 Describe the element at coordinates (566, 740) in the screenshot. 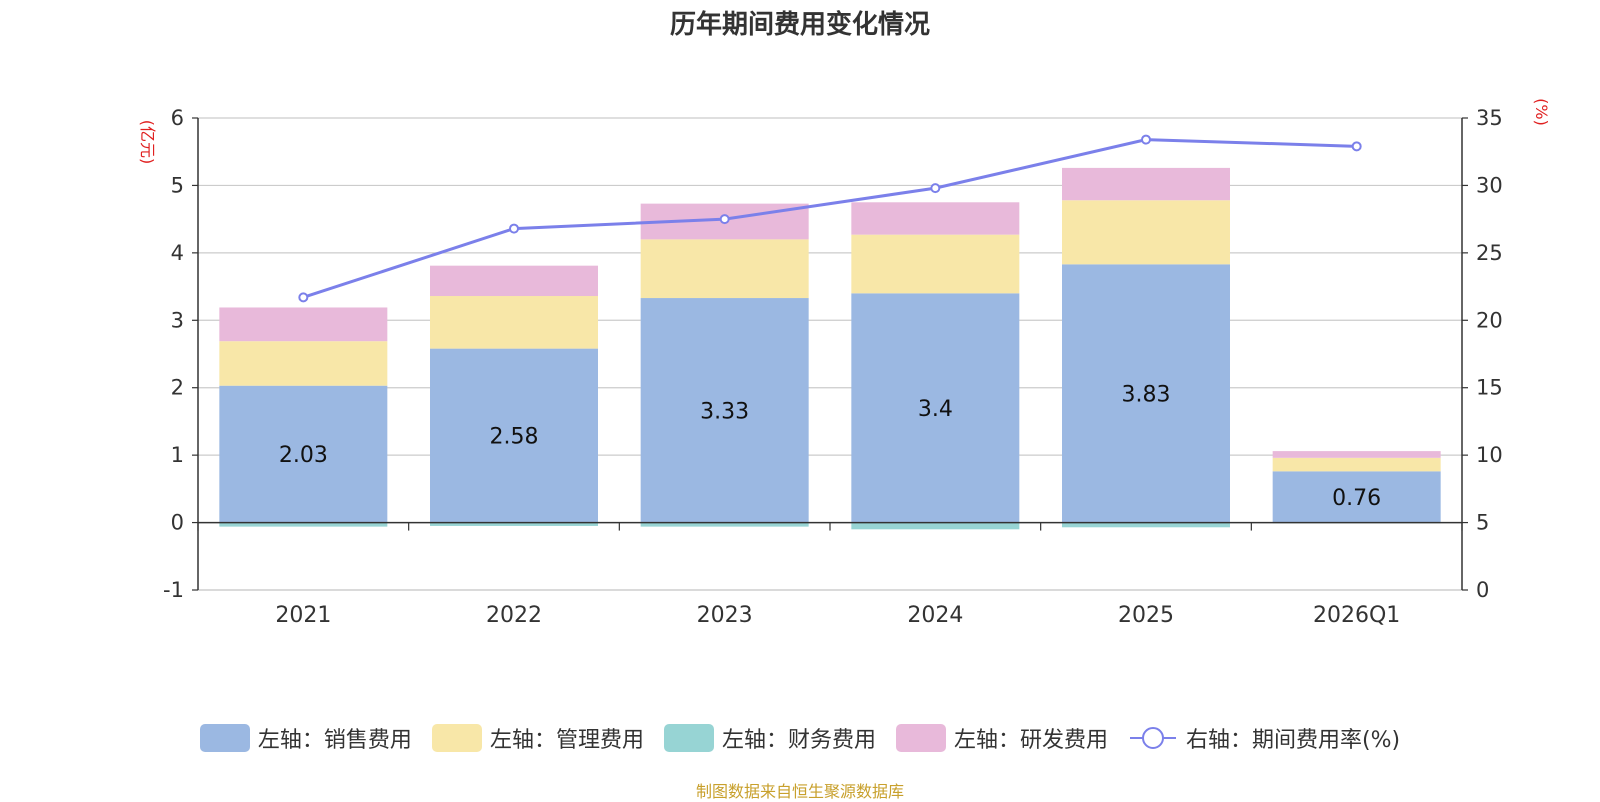

I see `legend-label: 左轴：管理费用` at that location.